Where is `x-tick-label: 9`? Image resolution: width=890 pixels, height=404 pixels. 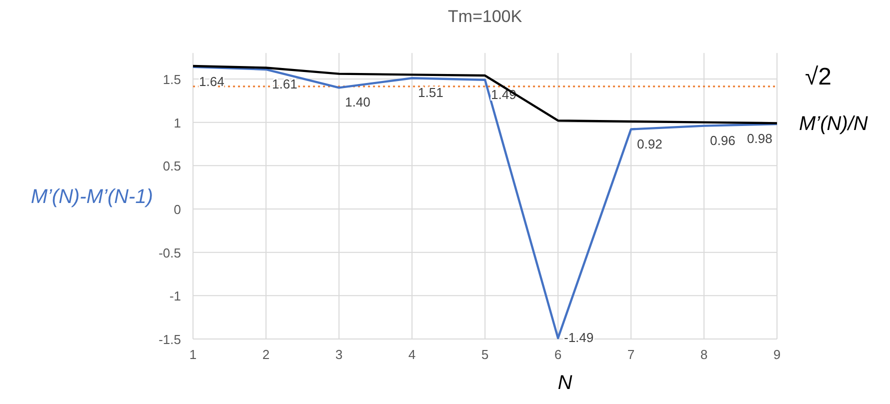 x-tick-label: 9 is located at coordinates (777, 354).